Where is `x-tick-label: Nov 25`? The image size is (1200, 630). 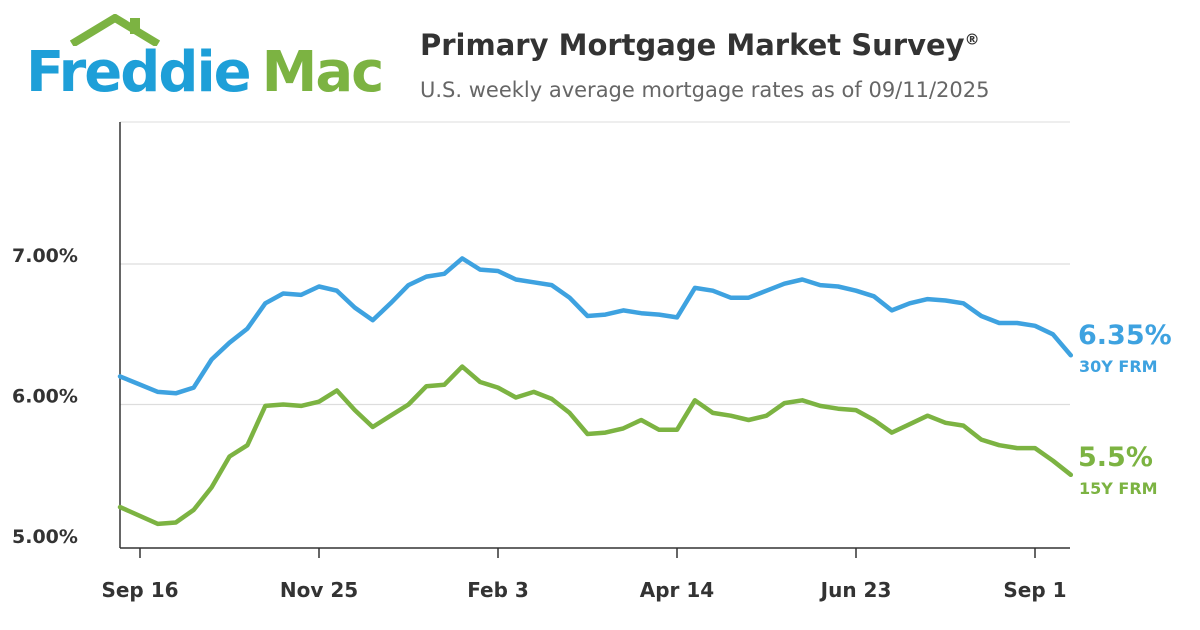 x-tick-label: Nov 25 is located at coordinates (319, 590).